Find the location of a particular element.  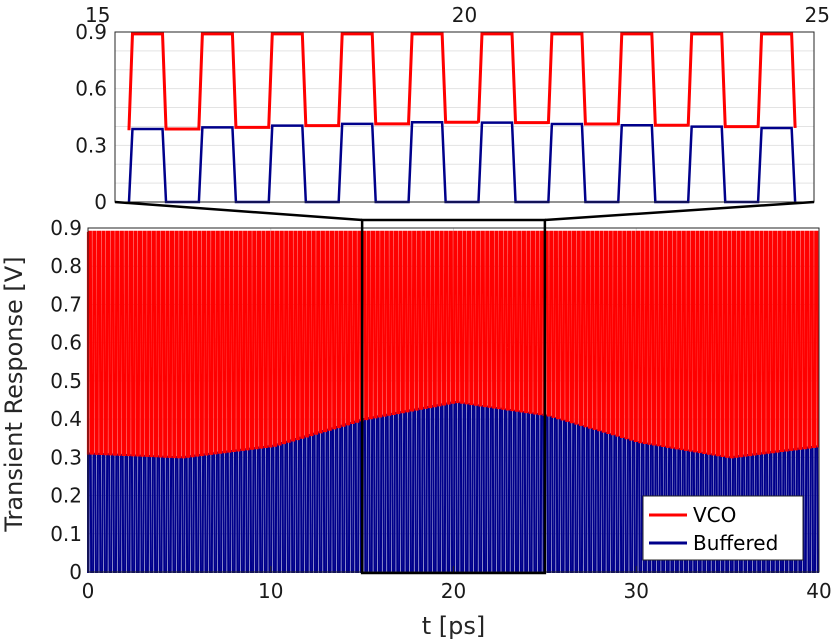

y-axis-label: Transient Response [V] is located at coordinates (14, 394).